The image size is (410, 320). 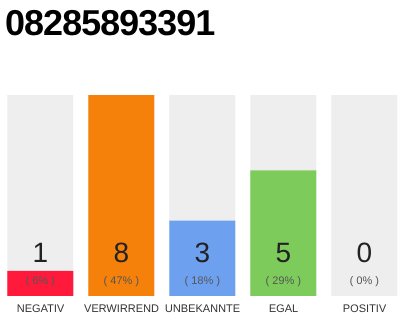 I want to click on annotation: ( 29% ), so click(x=284, y=281).